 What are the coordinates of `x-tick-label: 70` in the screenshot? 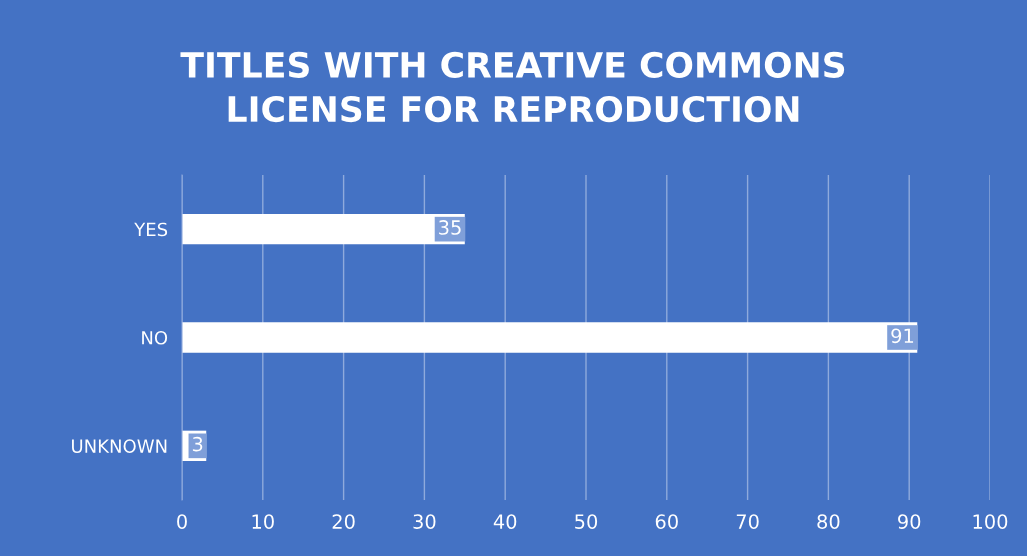 It's located at (747, 521).